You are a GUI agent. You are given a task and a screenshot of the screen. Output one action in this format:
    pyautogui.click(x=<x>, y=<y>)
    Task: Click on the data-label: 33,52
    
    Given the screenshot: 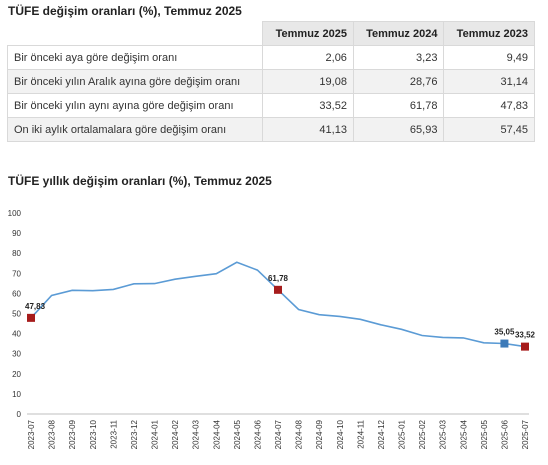 What is the action you would take?
    pyautogui.click(x=525, y=335)
    